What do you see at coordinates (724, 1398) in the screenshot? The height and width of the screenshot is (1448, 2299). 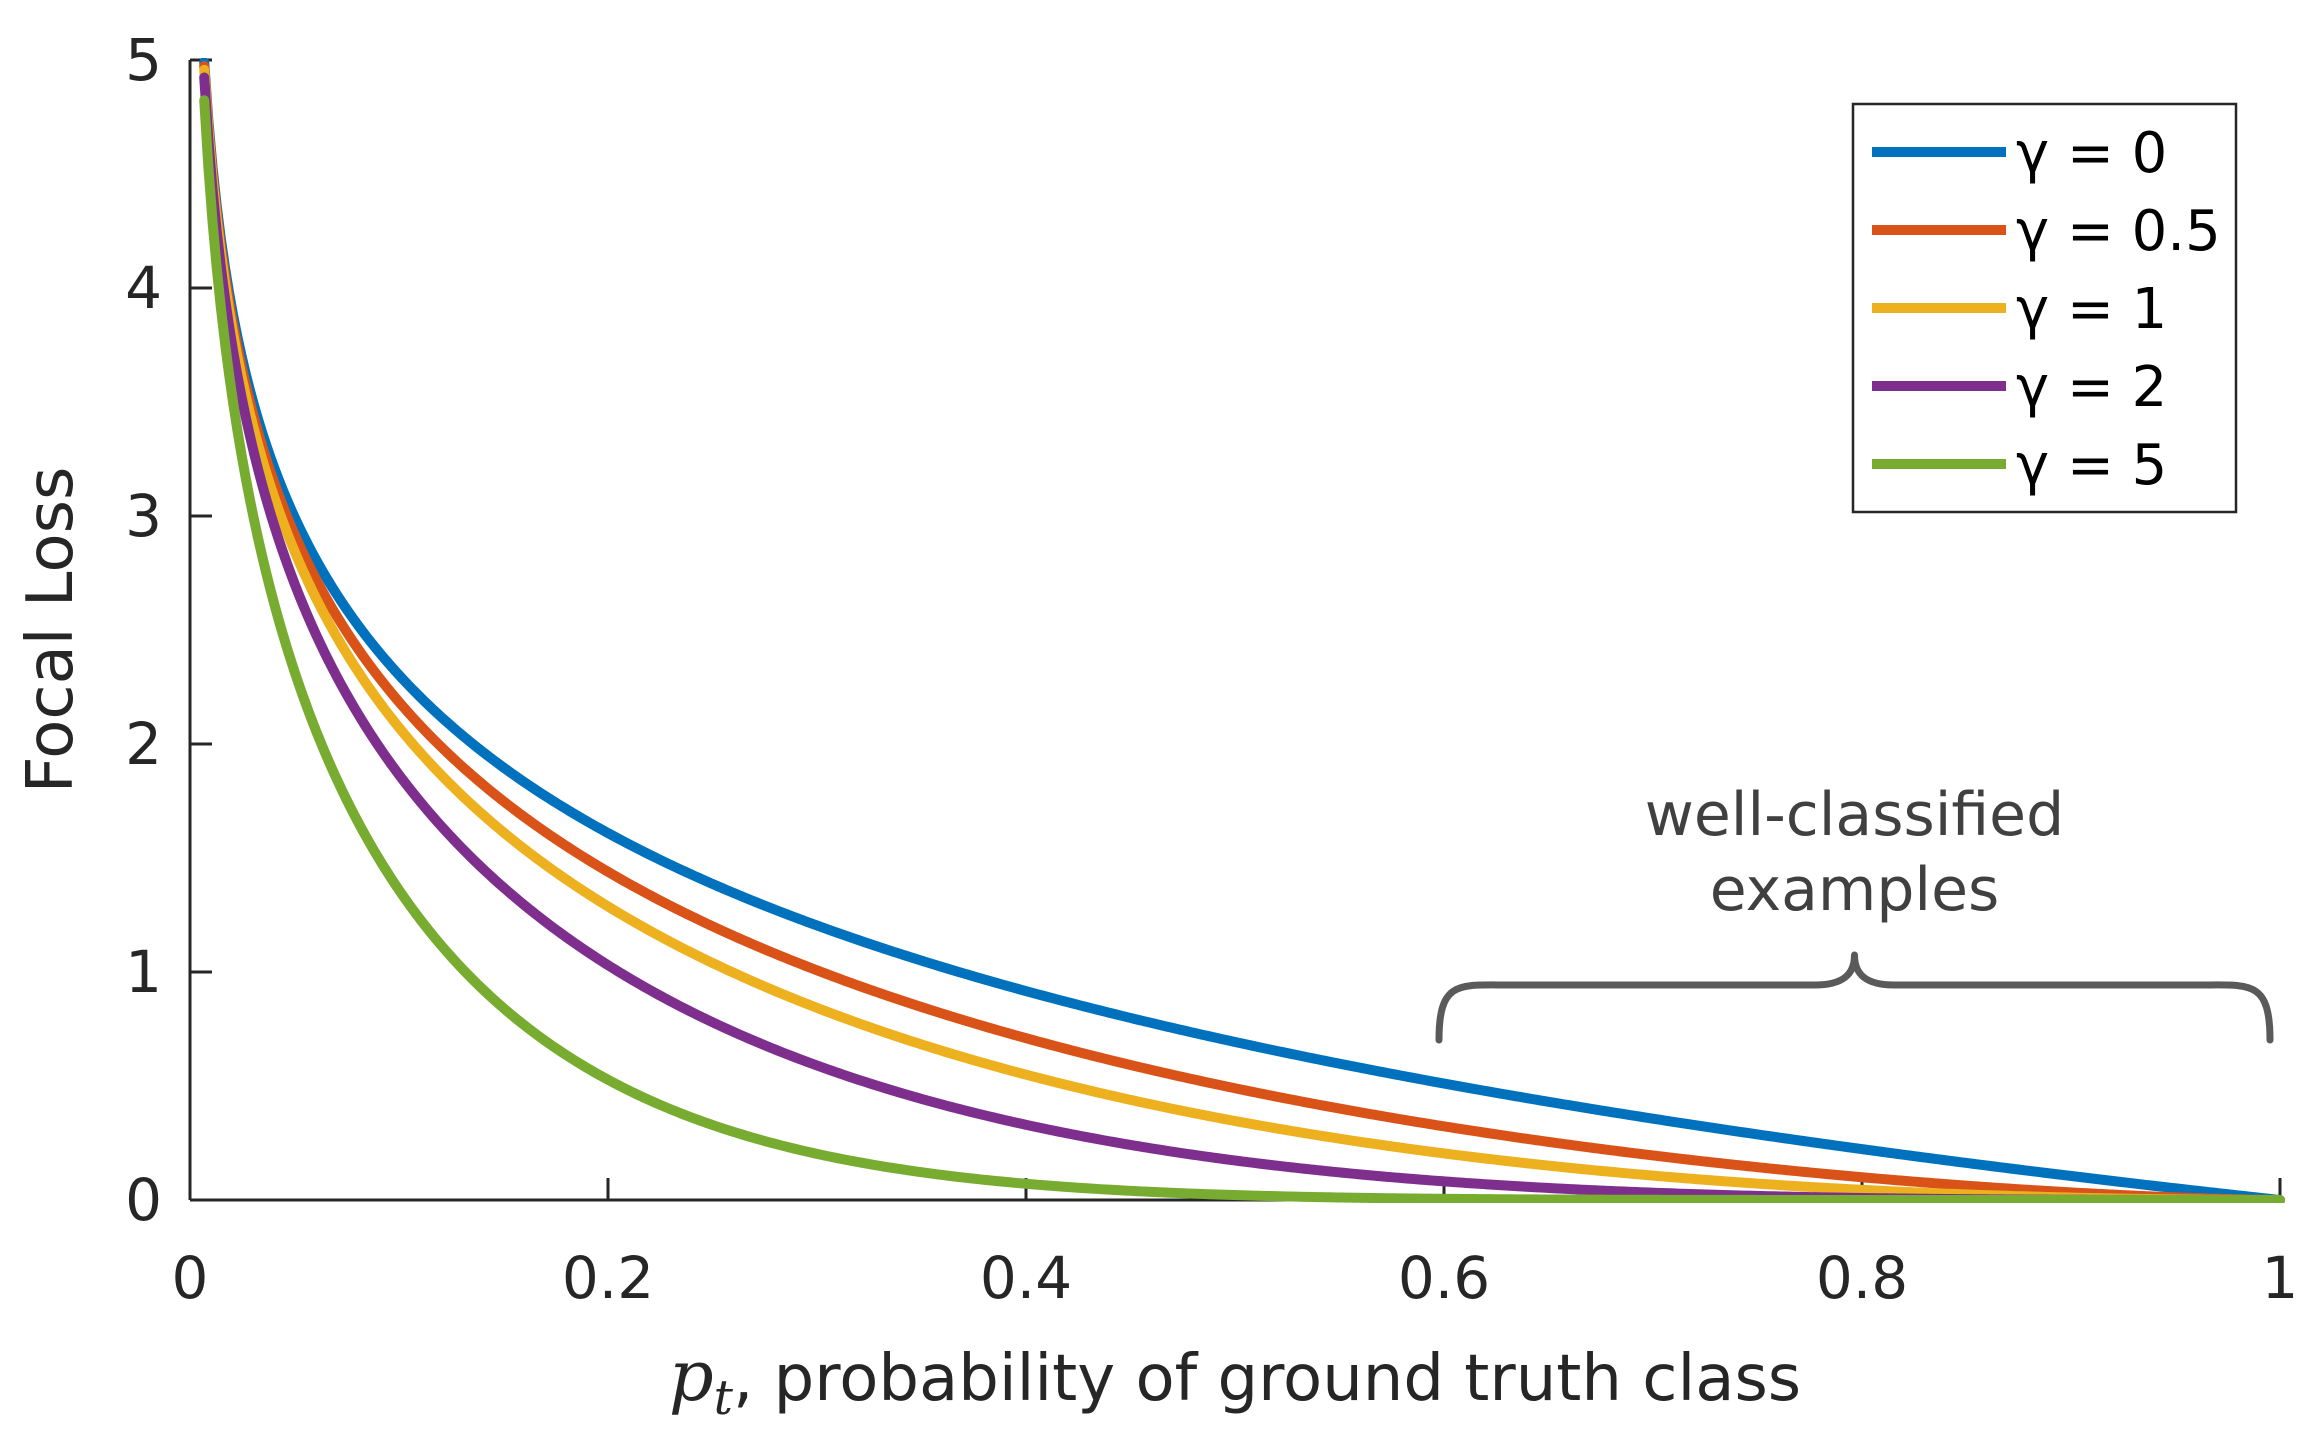 I see `x-axis-label-subscript: t` at bounding box center [724, 1398].